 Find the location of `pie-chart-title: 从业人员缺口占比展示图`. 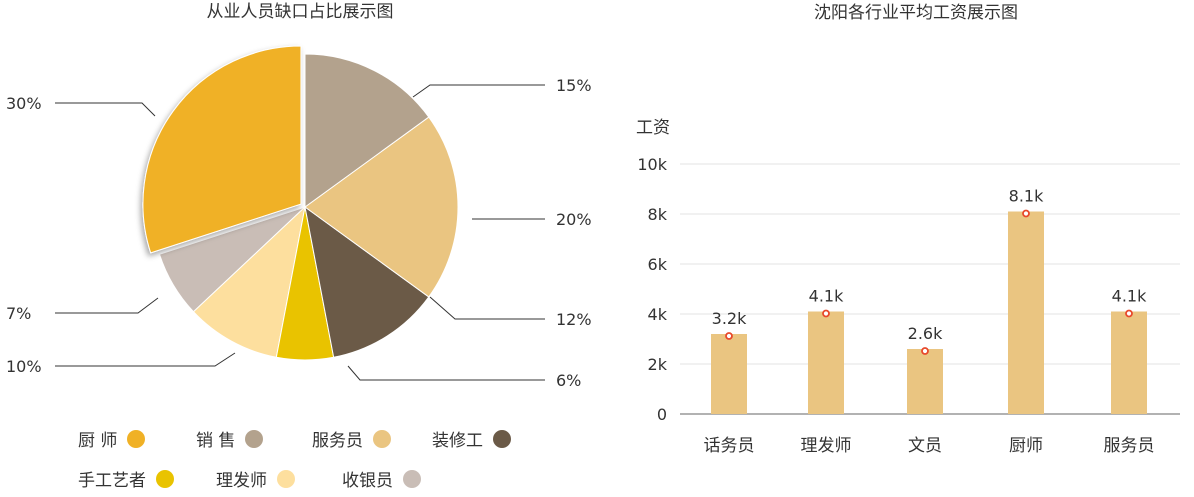

pie-chart-title: 从业人员缺口占比展示图 is located at coordinates (300, 12).